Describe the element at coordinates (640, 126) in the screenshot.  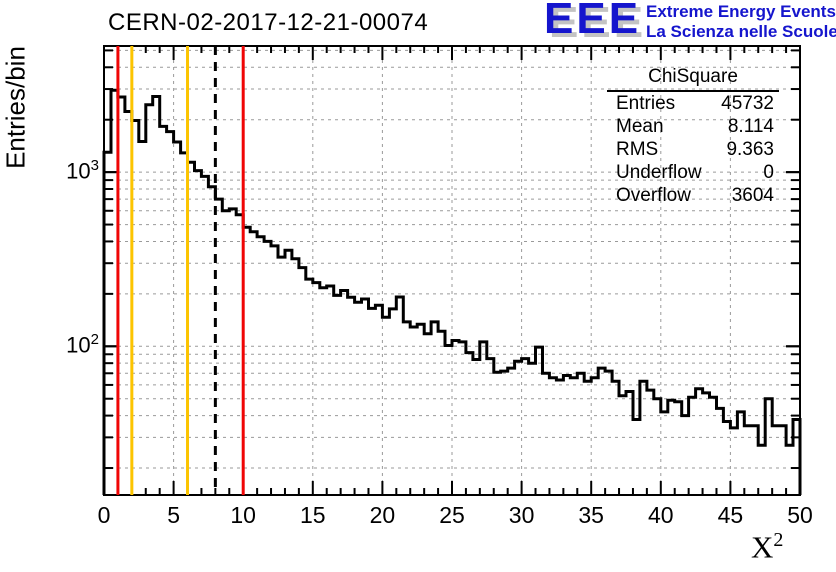
I see `stat-label: Mean` at that location.